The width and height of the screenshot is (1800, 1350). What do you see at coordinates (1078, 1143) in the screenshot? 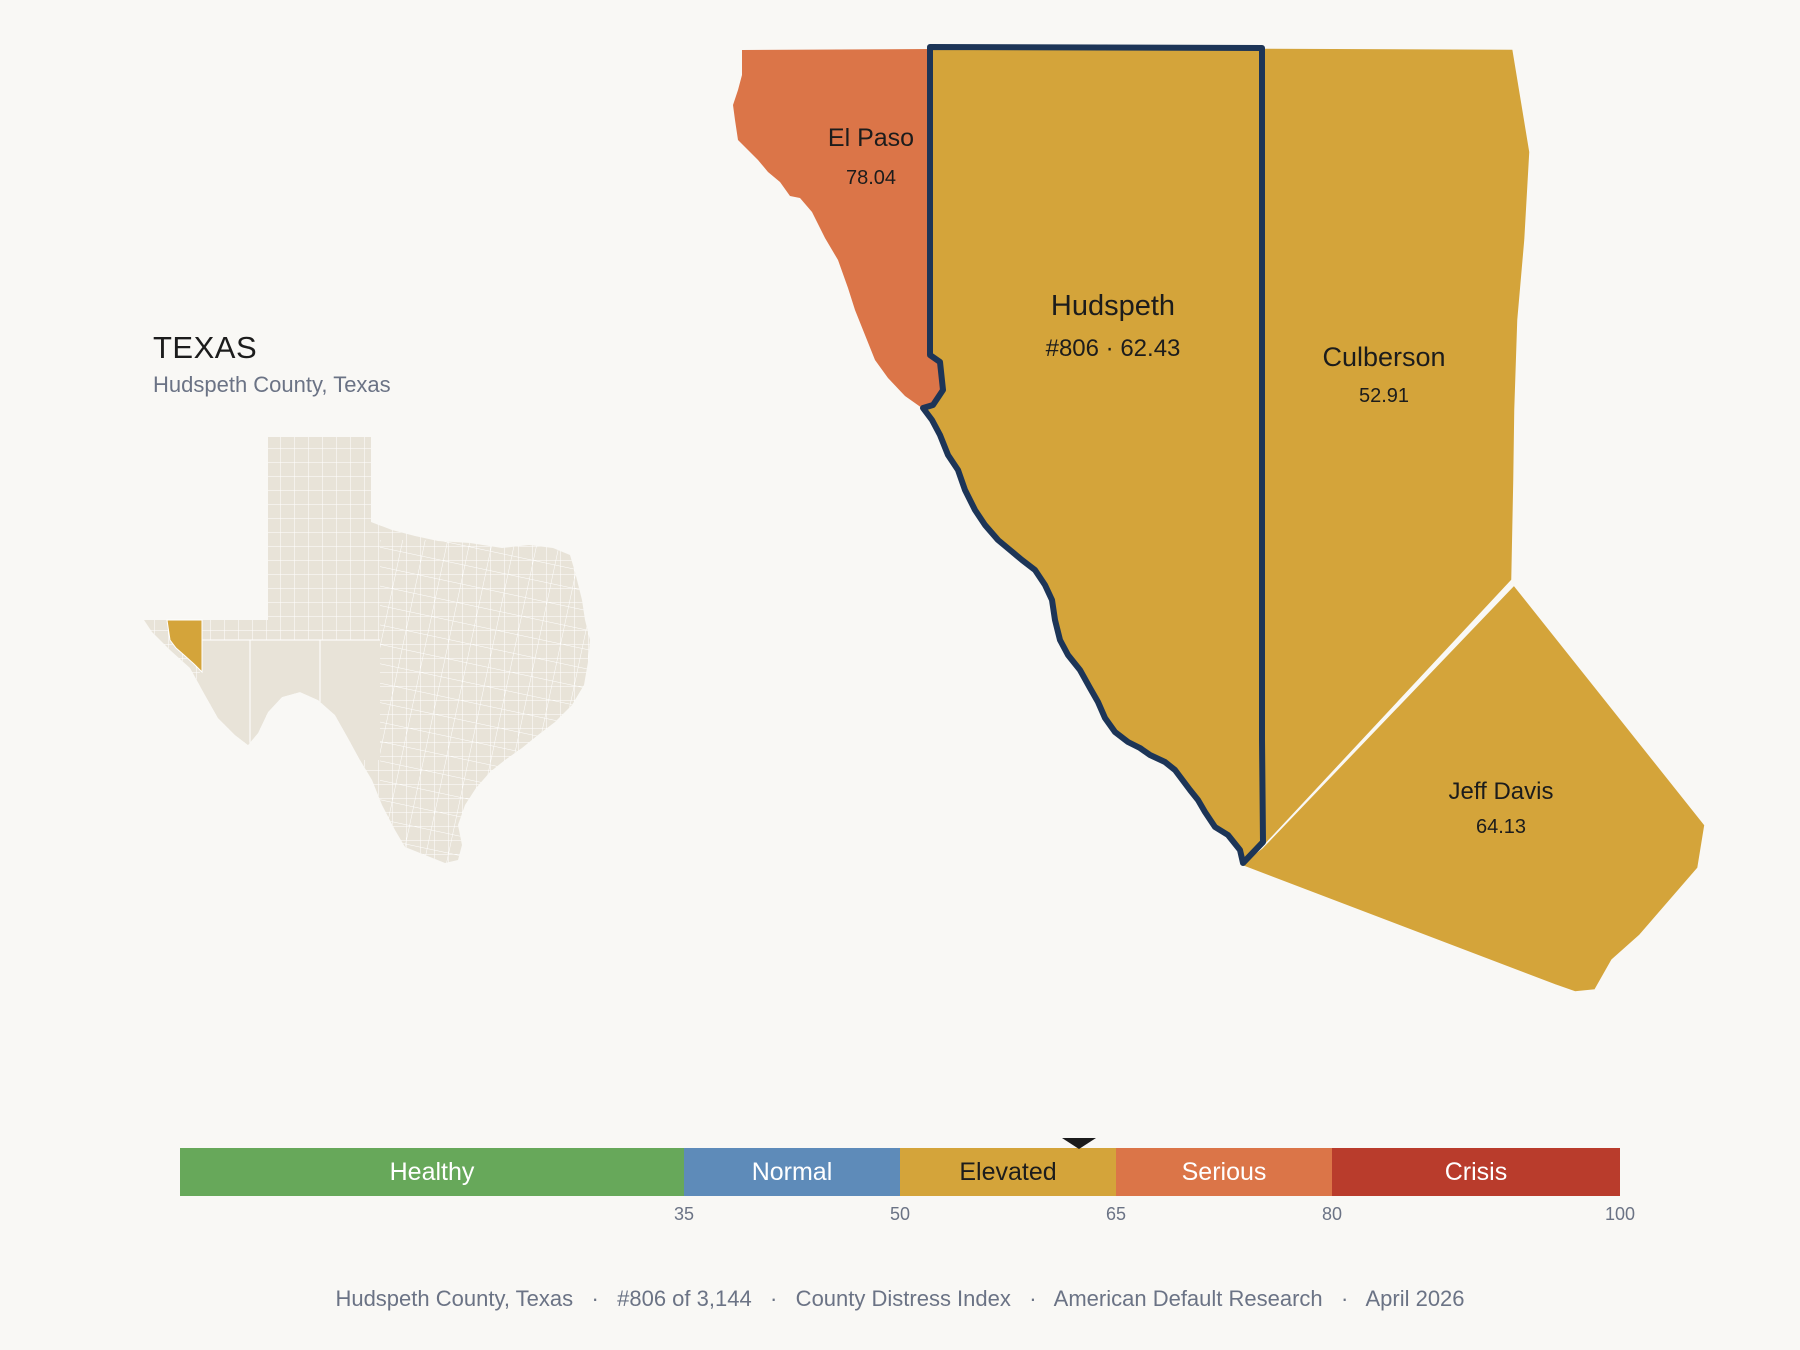
I see `scale-marker` at bounding box center [1078, 1143].